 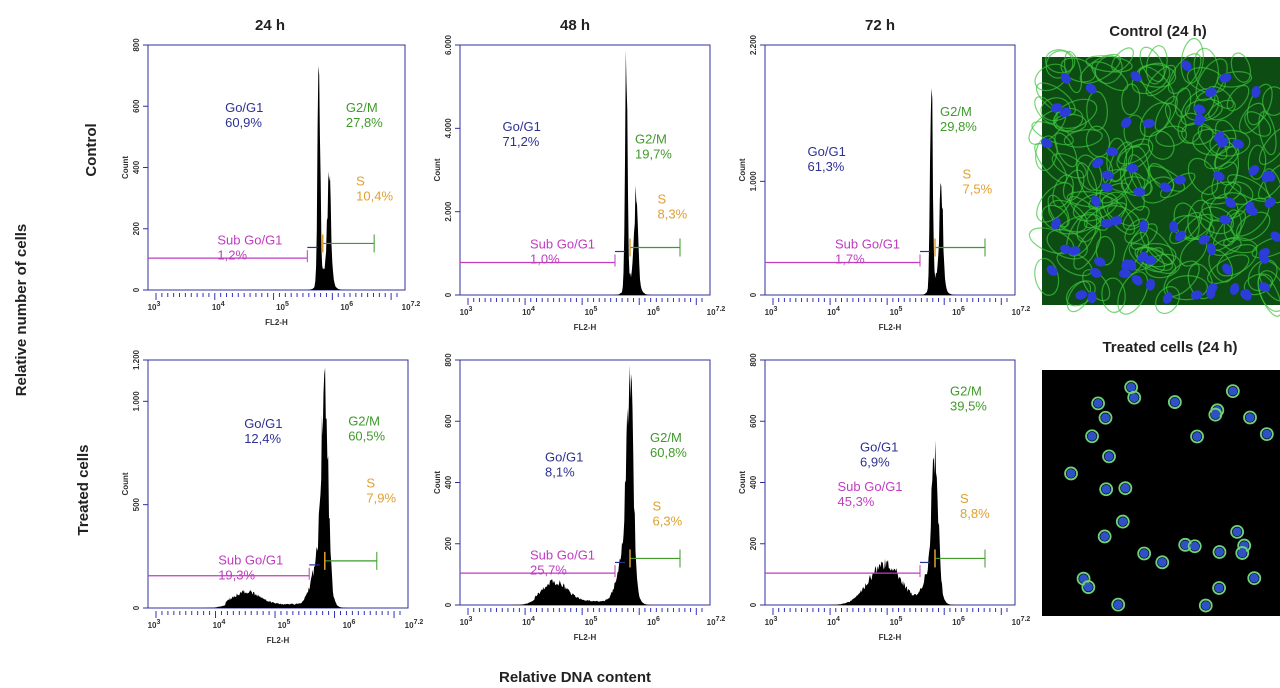 I want to click on phase-name: Sub Go/G1, so click(x=250, y=559).